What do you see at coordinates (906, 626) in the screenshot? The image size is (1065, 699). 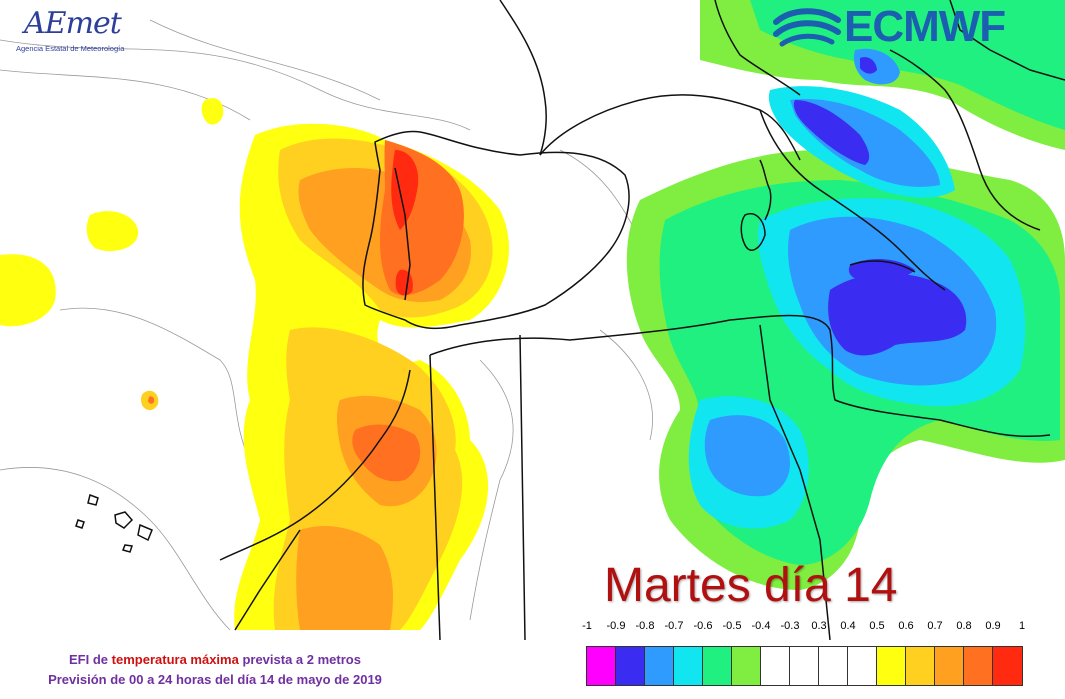 I see `legend-label: 0.6` at bounding box center [906, 626].